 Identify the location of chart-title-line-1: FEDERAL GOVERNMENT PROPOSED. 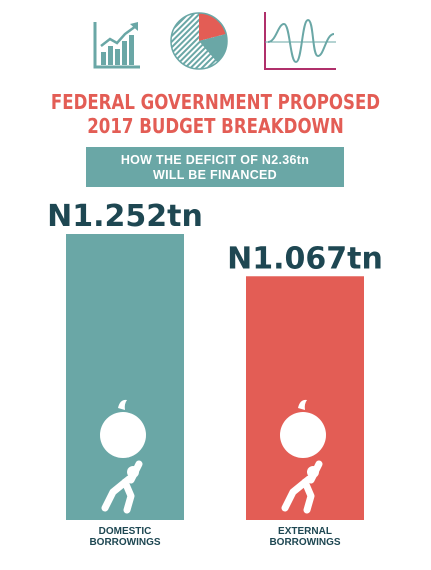
(215, 102).